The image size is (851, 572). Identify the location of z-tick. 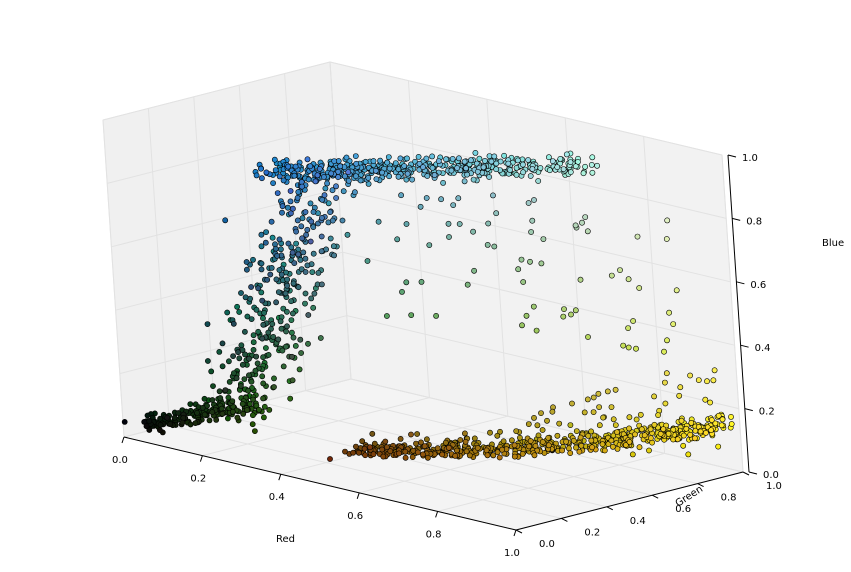
(732, 156).